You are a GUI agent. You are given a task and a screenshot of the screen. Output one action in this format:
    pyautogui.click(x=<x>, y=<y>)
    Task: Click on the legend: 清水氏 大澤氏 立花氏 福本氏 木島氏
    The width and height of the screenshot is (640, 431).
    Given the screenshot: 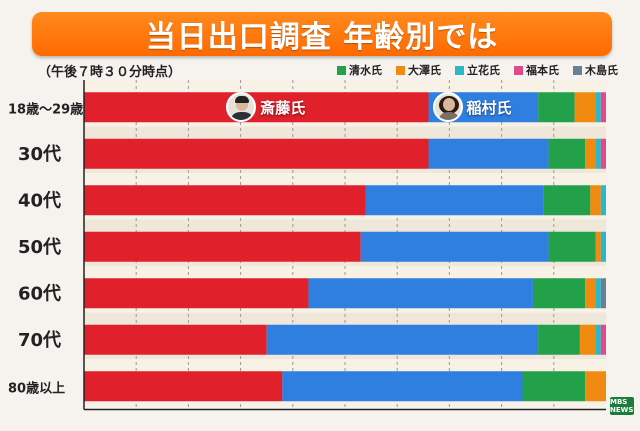 What is the action you would take?
    pyautogui.click(x=477, y=70)
    